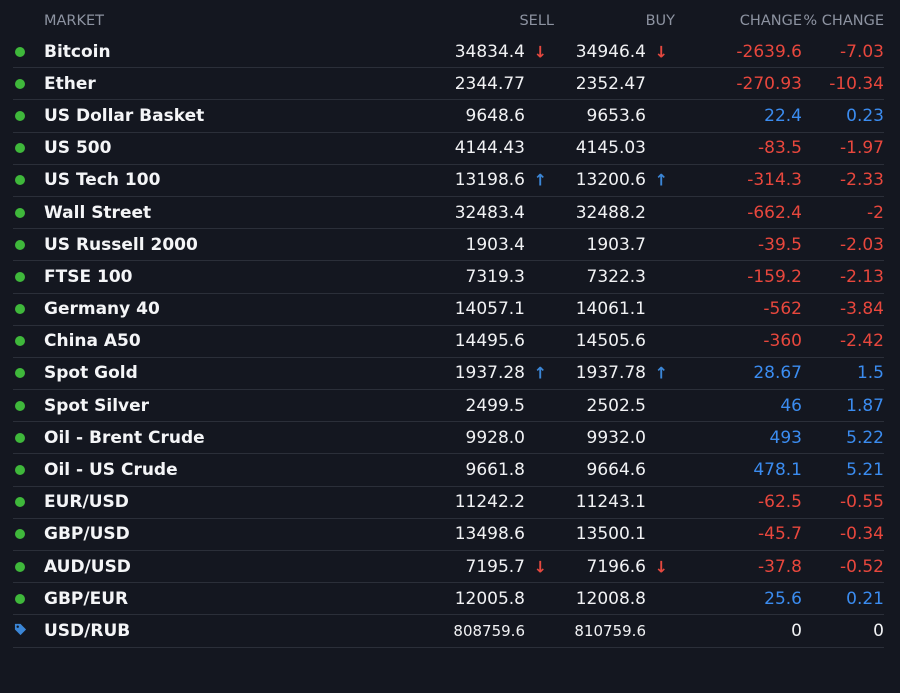 This screenshot has height=693, width=900. Describe the element at coordinates (865, 405) in the screenshot. I see `pct-change-value: 1.87` at that location.